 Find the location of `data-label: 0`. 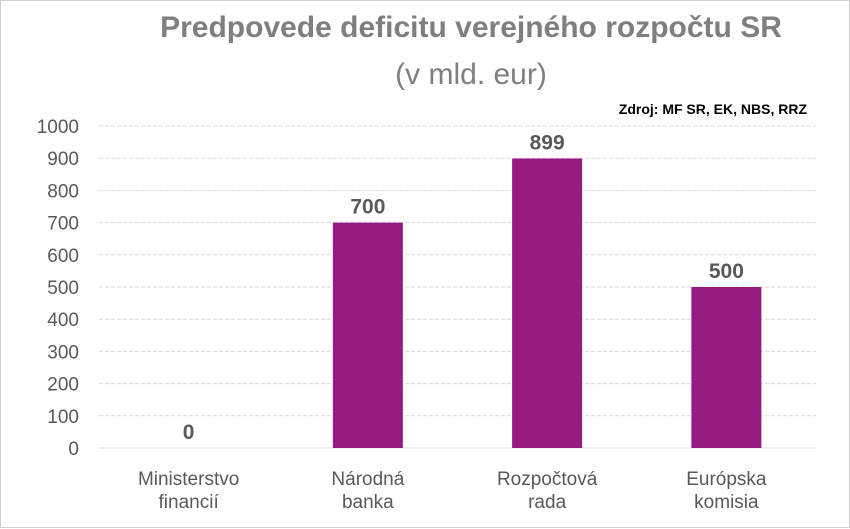

data-label: 0 is located at coordinates (189, 432).